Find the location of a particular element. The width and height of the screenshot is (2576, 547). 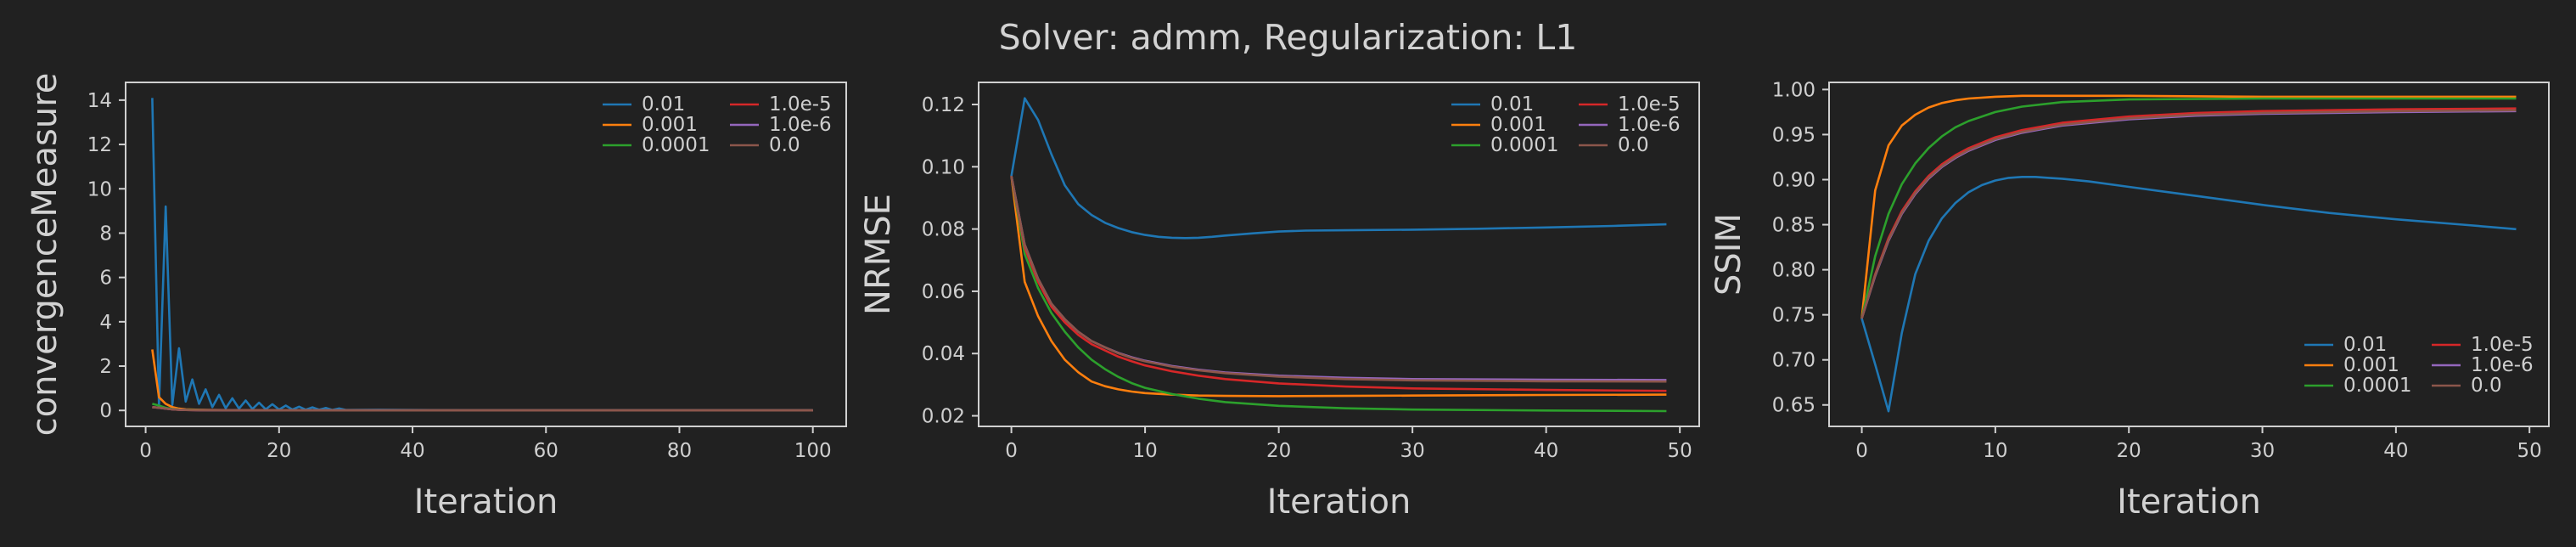

y-tick-label: 6 is located at coordinates (105, 279).